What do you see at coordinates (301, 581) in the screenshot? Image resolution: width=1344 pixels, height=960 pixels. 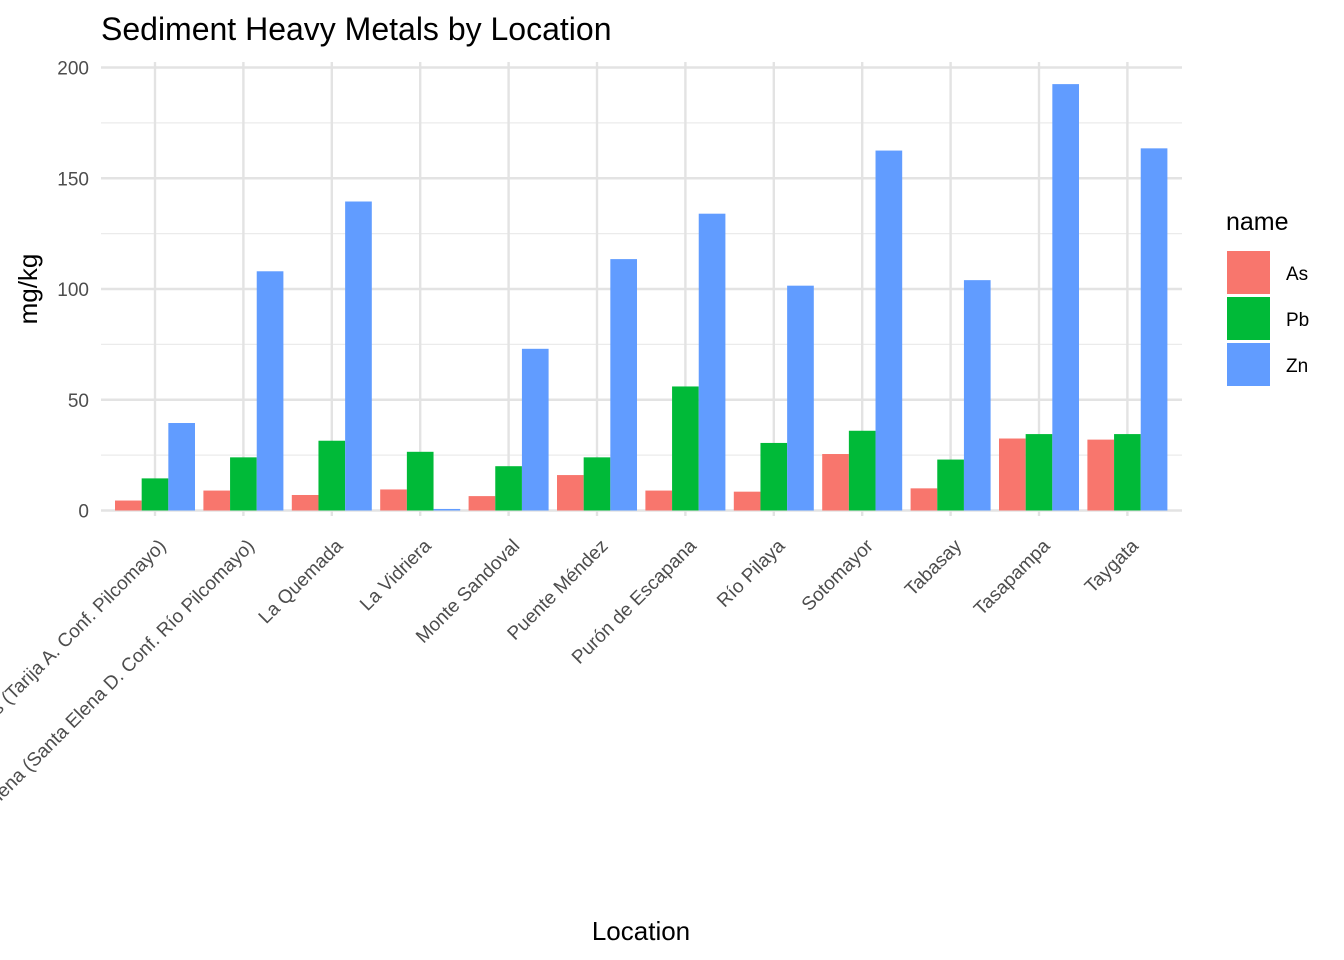 I see `x-tick-label: La Quemada` at bounding box center [301, 581].